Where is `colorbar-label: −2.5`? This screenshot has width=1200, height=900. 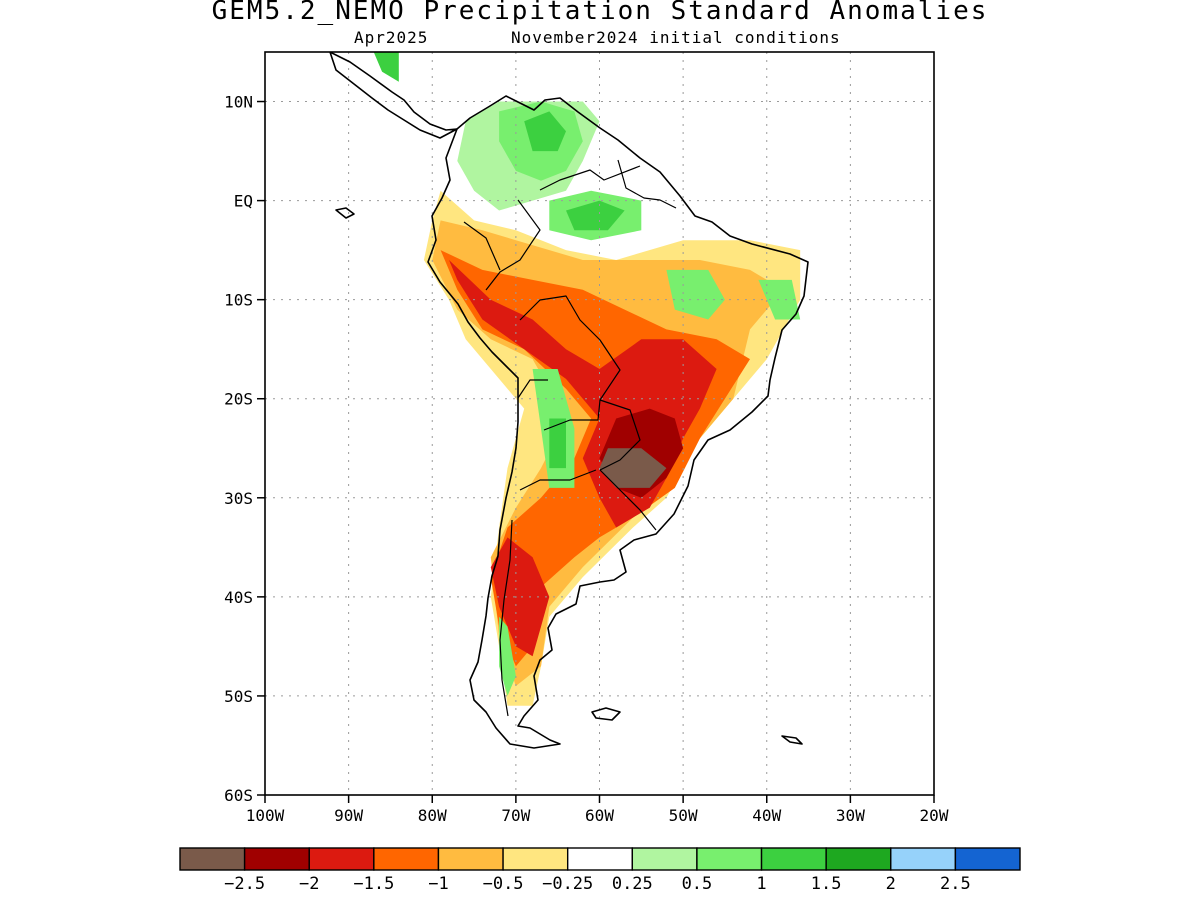 colorbar-label: −2.5 is located at coordinates (244, 884).